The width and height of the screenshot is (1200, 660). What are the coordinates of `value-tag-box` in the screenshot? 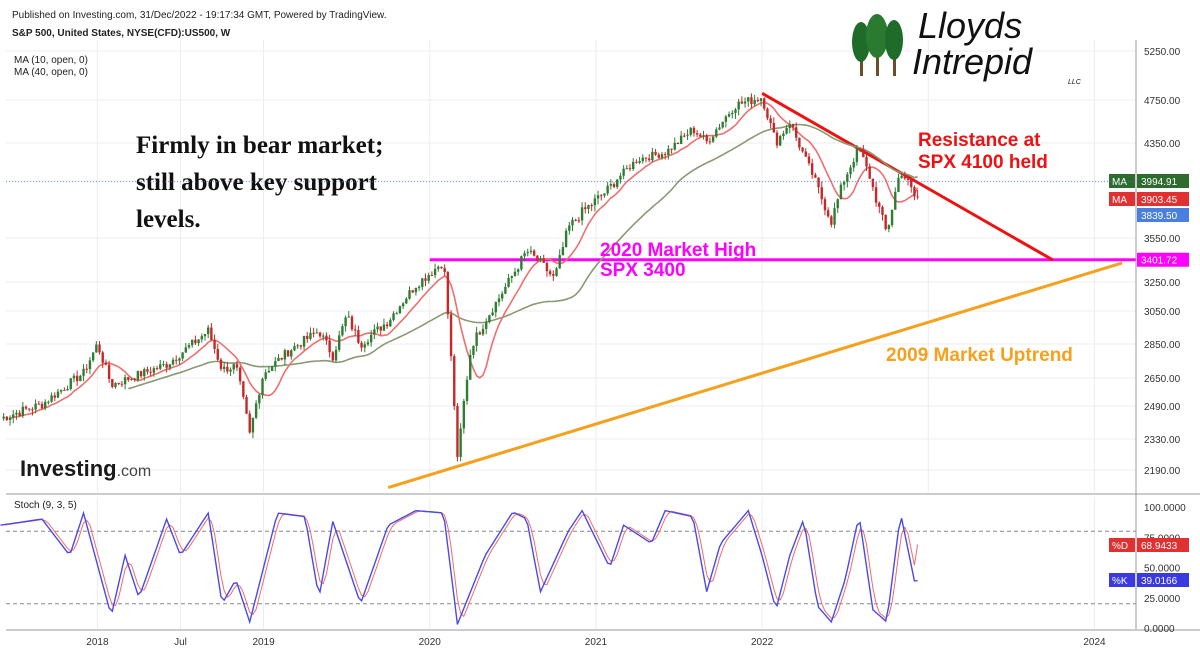 It's located at (1122, 199).